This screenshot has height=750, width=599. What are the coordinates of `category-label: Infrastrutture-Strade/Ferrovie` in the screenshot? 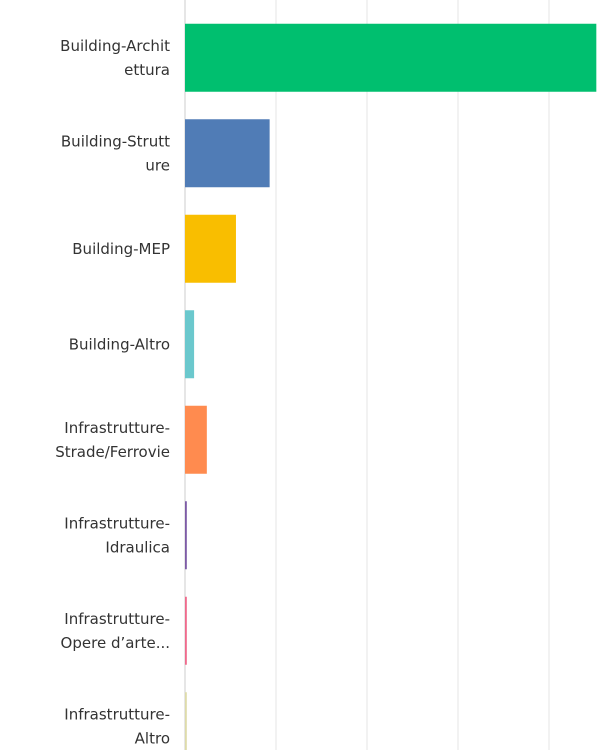 It's located at (112, 440).